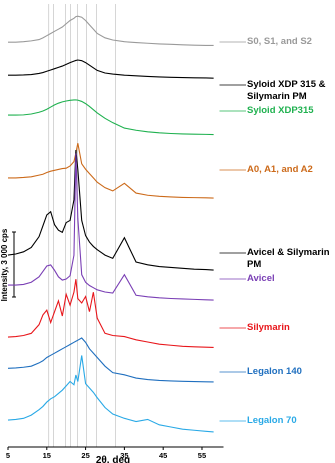 This screenshot has width=335, height=463. Describe the element at coordinates (274, 371) in the screenshot. I see `series-label: Legalon 140` at that location.